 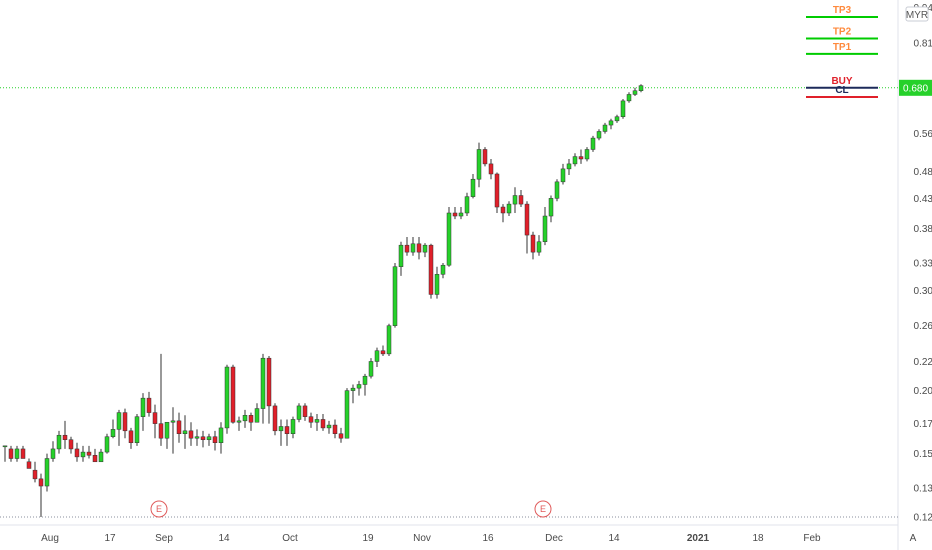 What do you see at coordinates (913, 538) in the screenshot?
I see `auto-scale-button: A` at bounding box center [913, 538].